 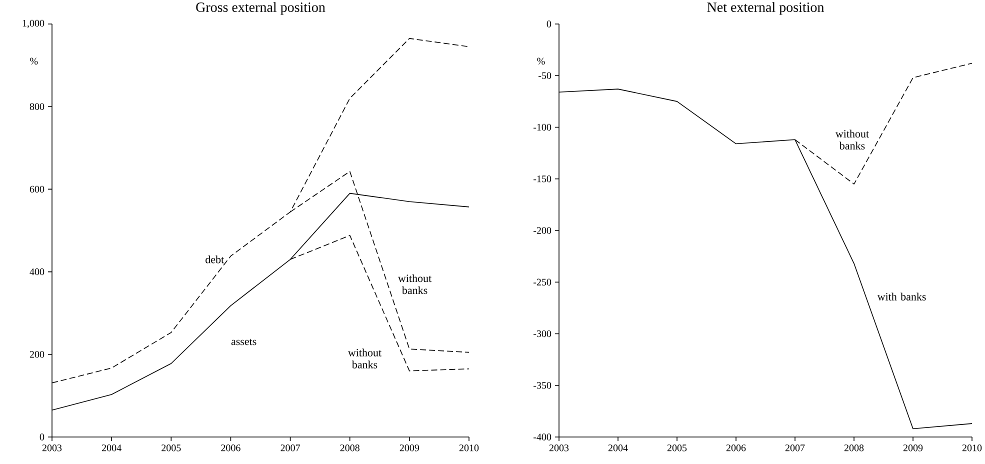 What do you see at coordinates (545, 75) in the screenshot?
I see `y-tick-label: -50` at bounding box center [545, 75].